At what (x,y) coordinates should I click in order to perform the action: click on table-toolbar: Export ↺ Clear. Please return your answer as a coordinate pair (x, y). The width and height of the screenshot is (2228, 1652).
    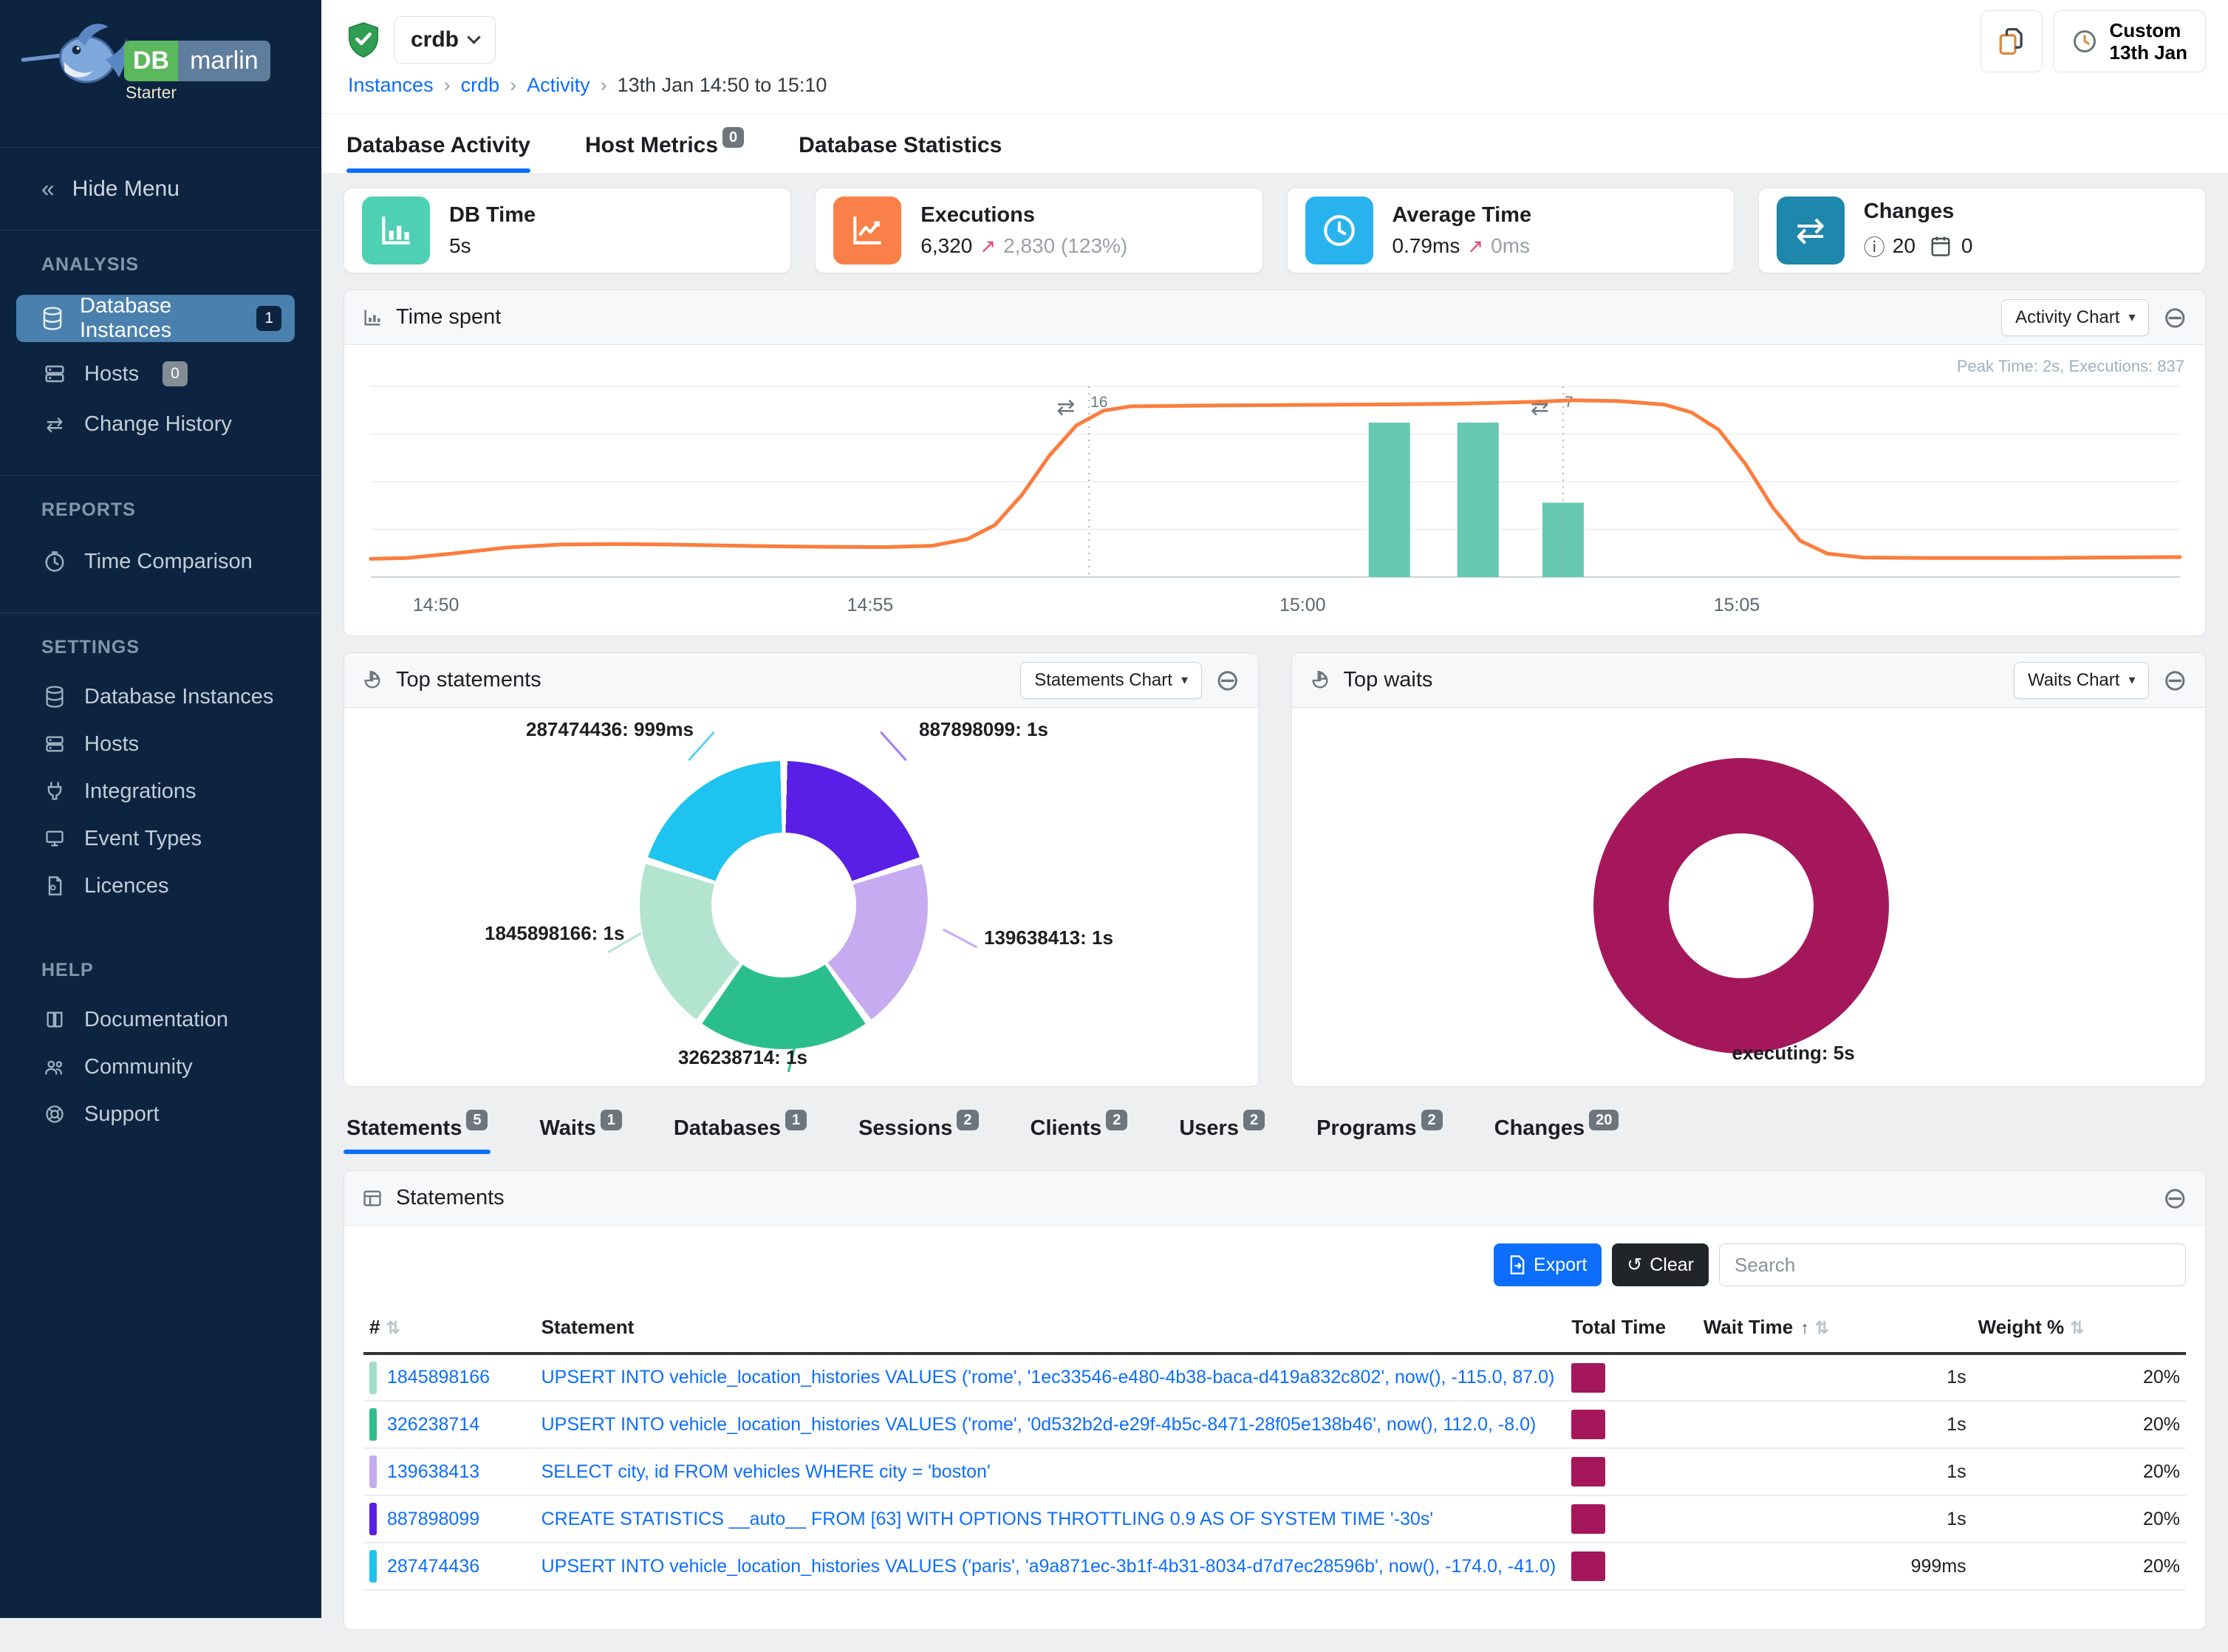
    Looking at the image, I should click on (1274, 1263).